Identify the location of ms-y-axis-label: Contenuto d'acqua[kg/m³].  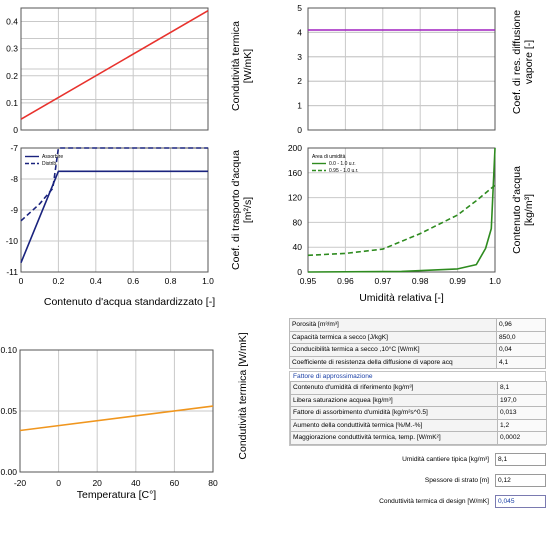
(523, 210).